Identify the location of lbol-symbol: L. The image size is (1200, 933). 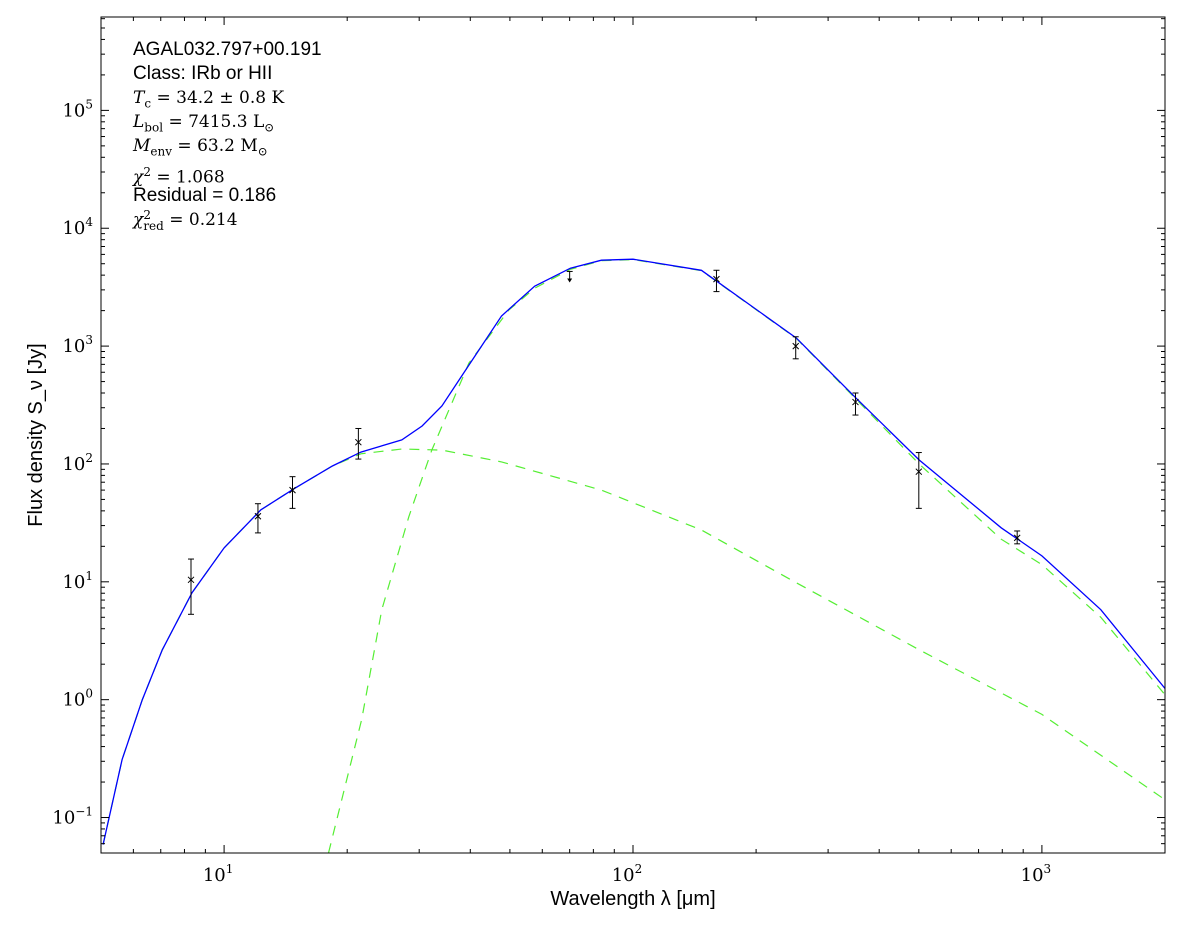
(139, 122).